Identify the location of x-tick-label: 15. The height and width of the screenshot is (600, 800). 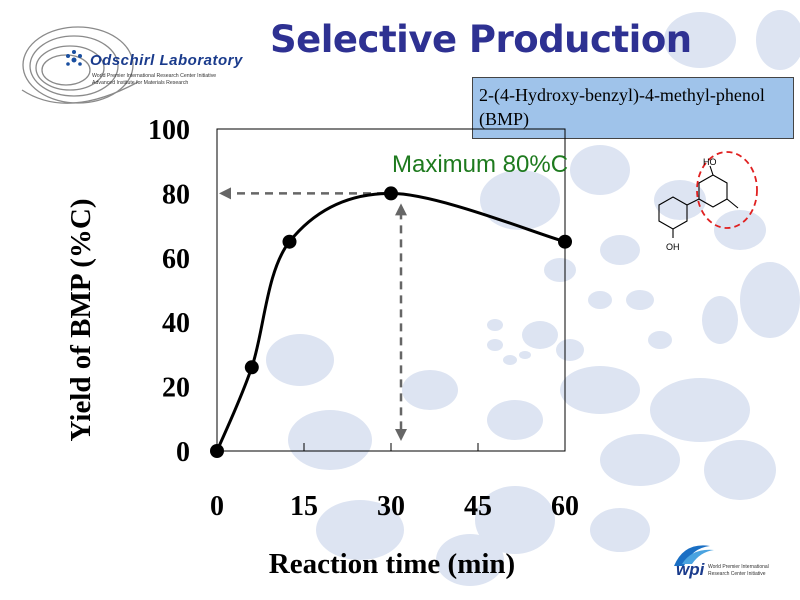
(304, 506).